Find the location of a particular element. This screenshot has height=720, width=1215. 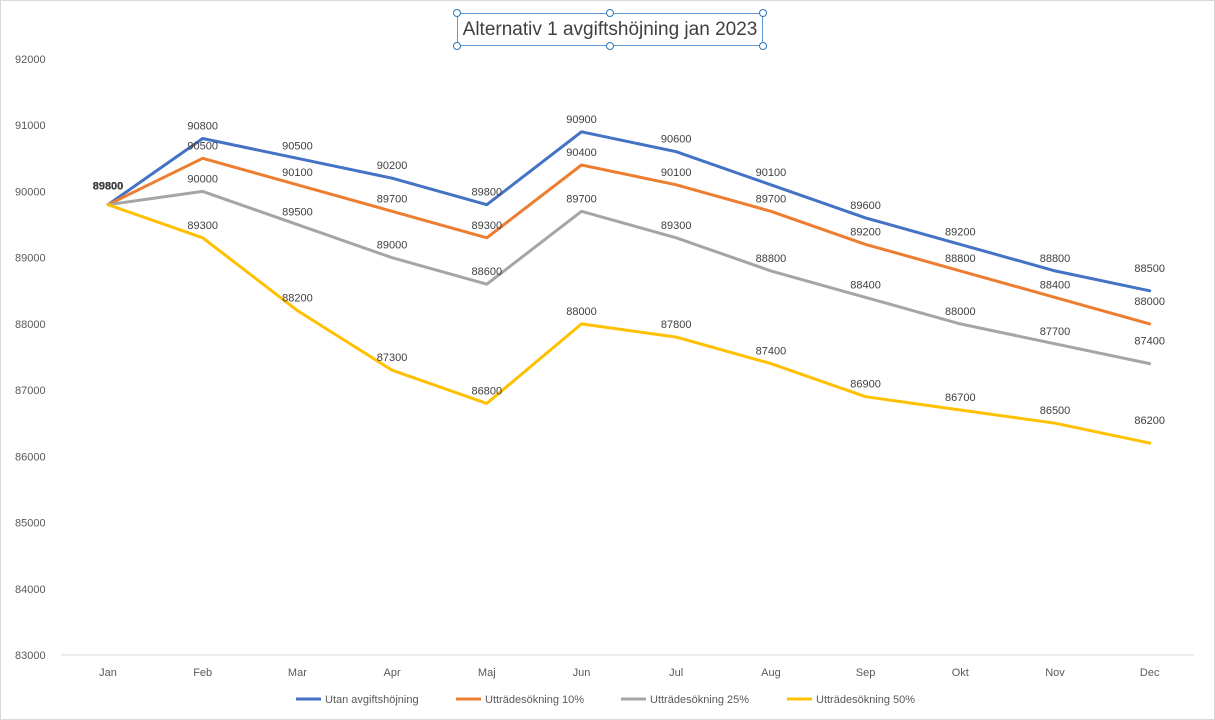

data-label: 89600 is located at coordinates (865, 206).